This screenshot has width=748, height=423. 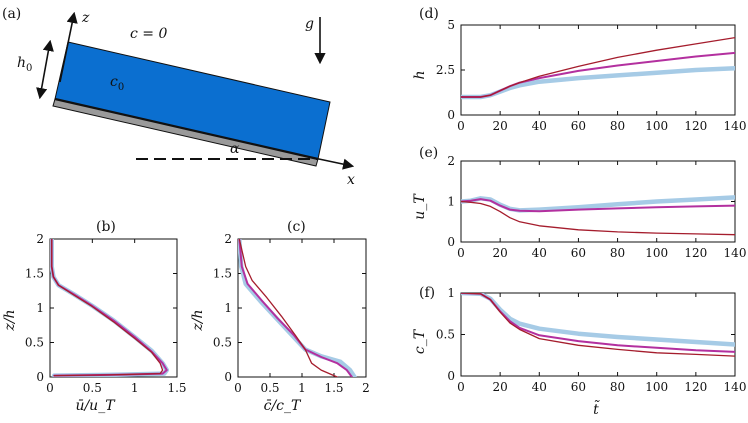 I want to click on panel-c-concentration-profile: (c) 0 0.5 1 1.5 2 0 0.5 1 1.5 2 z/h c̄/c_T, so click(x=280, y=316).